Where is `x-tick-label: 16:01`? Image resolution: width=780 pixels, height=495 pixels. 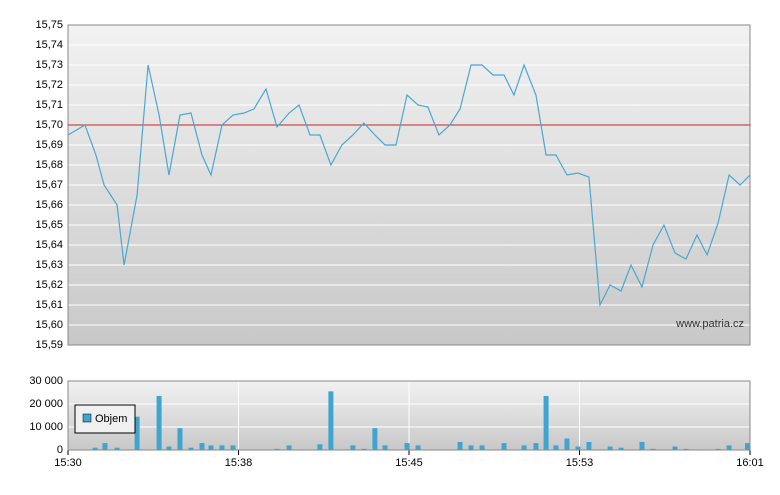 x-tick-label: 16:01 is located at coordinates (750, 463).